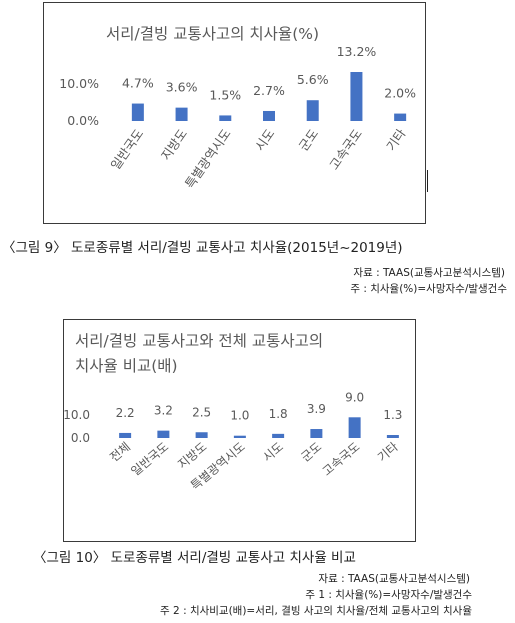 The height and width of the screenshot is (623, 515). I want to click on chart-title-line: 치사율 비교(배), so click(126, 366).